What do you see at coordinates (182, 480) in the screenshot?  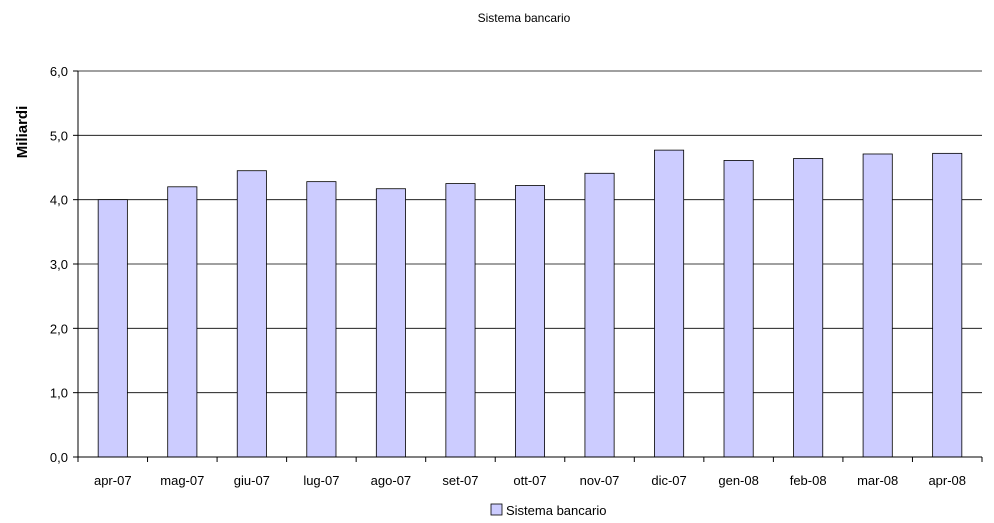 I see `x-tick-label: mag-07` at bounding box center [182, 480].